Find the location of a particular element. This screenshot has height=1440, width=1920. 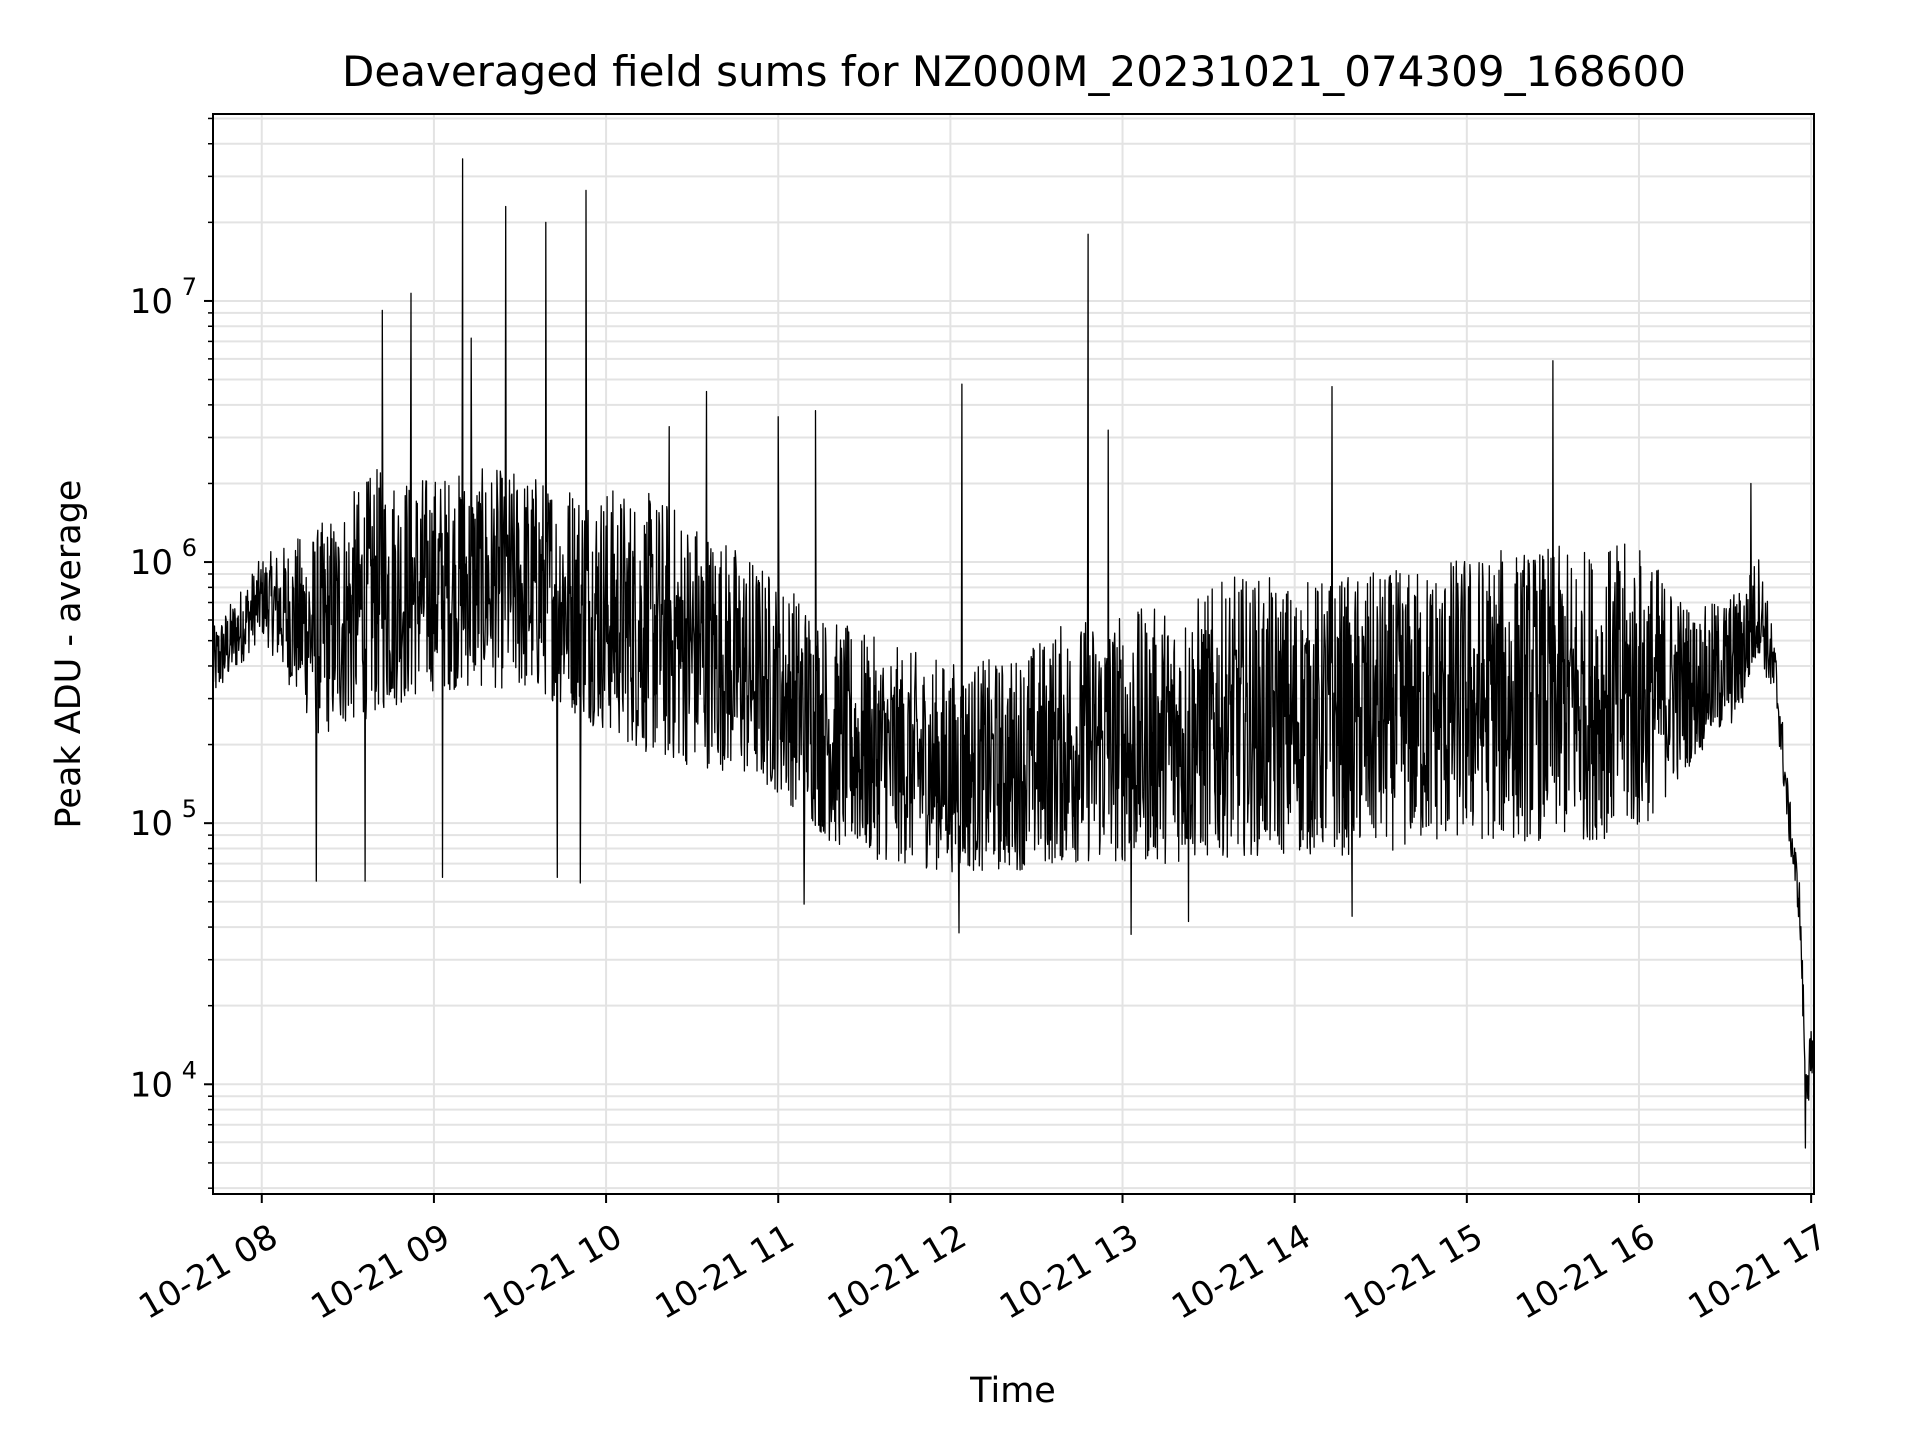

y-tick-exponent: 4 is located at coordinates (189, 1070).